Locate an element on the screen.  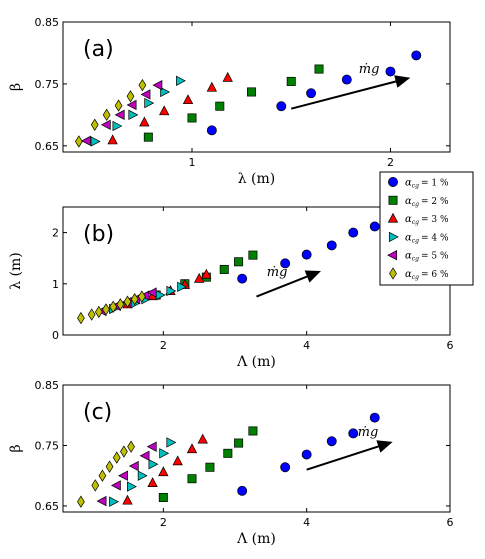
legend-label: αcg = 6 % is located at coordinates (427, 275).